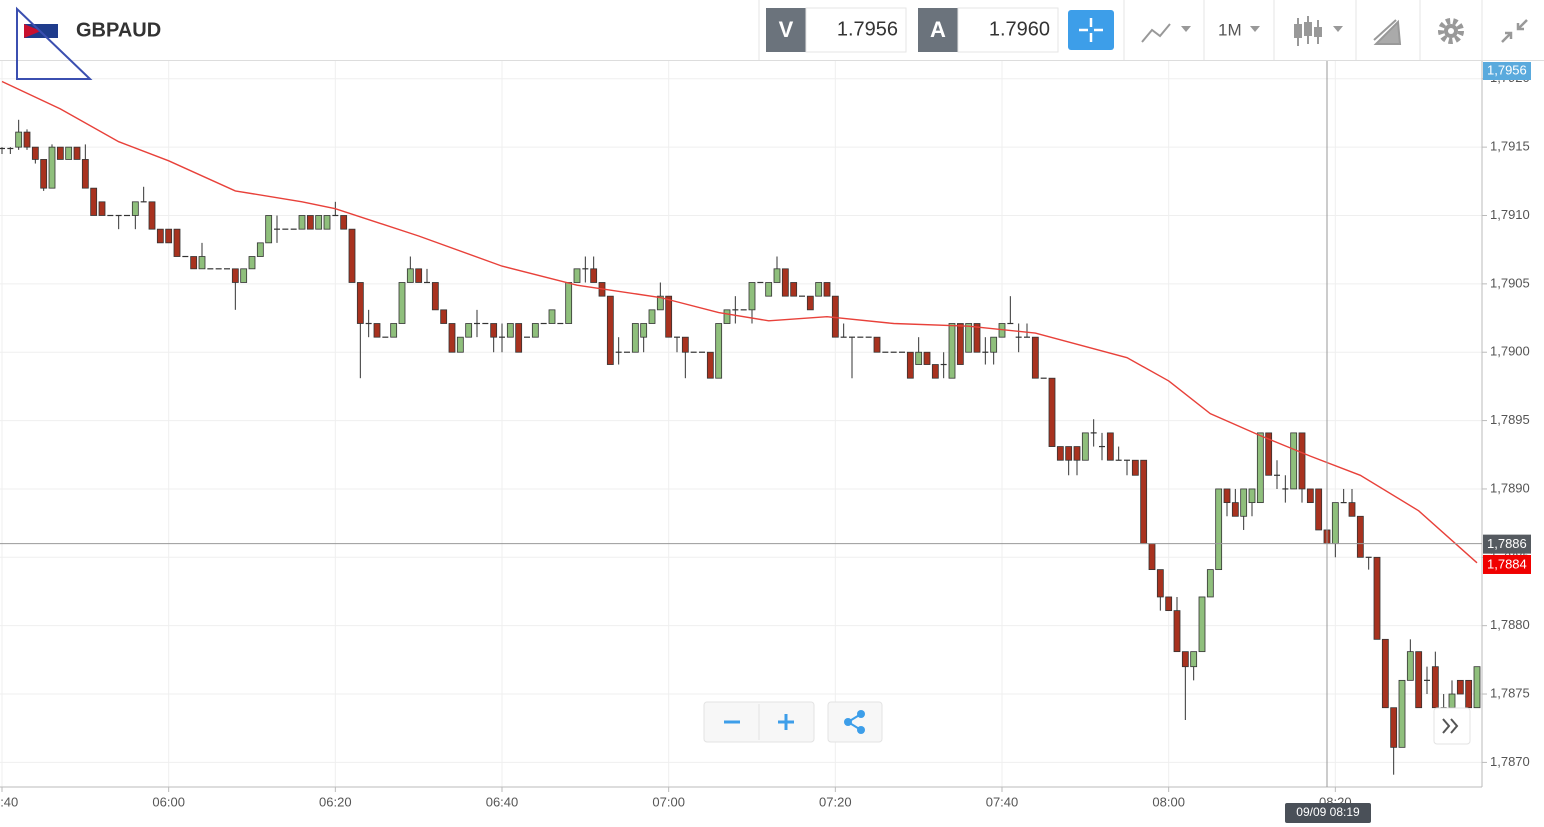  I want to click on bid-badge, so click(786, 30).